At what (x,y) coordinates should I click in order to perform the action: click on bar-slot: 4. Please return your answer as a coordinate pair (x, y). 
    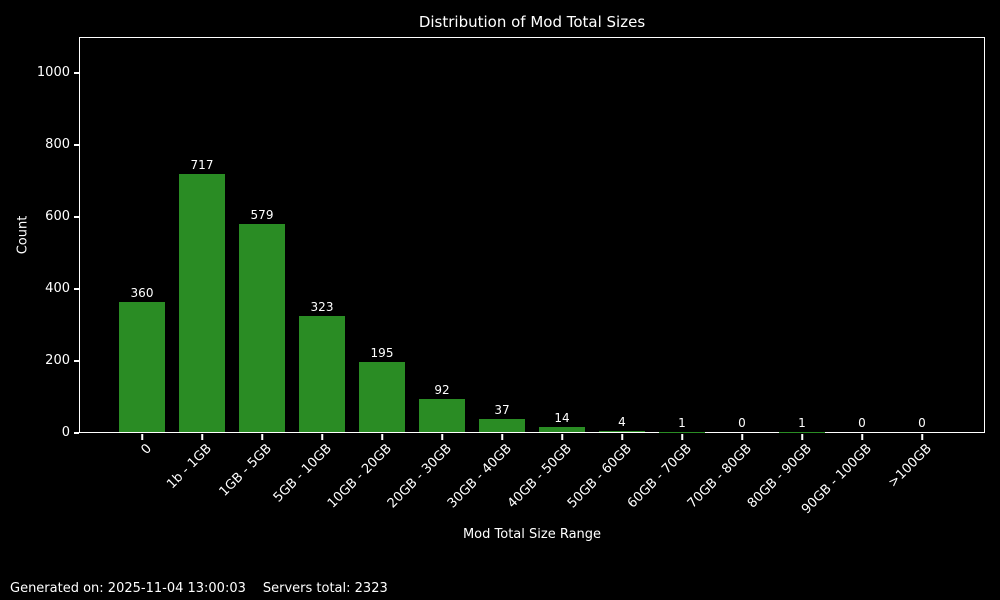
    Looking at the image, I should click on (622, 239).